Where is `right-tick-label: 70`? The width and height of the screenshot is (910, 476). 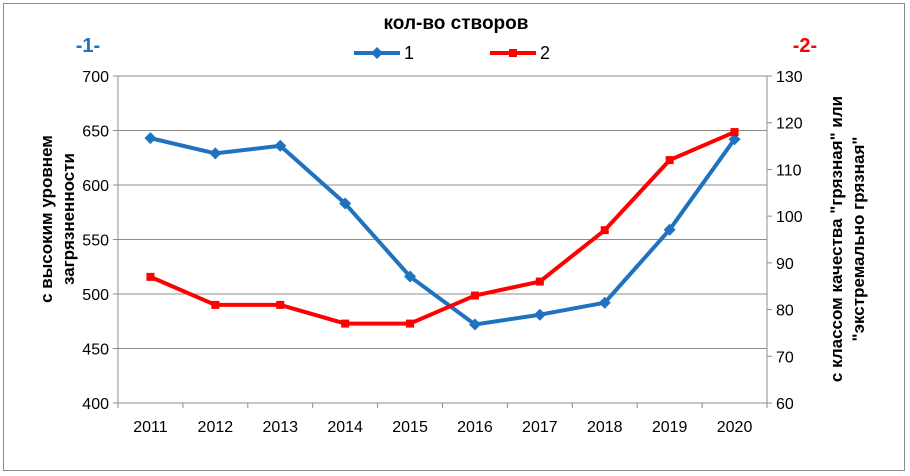
right-tick-label: 70 is located at coordinates (785, 357).